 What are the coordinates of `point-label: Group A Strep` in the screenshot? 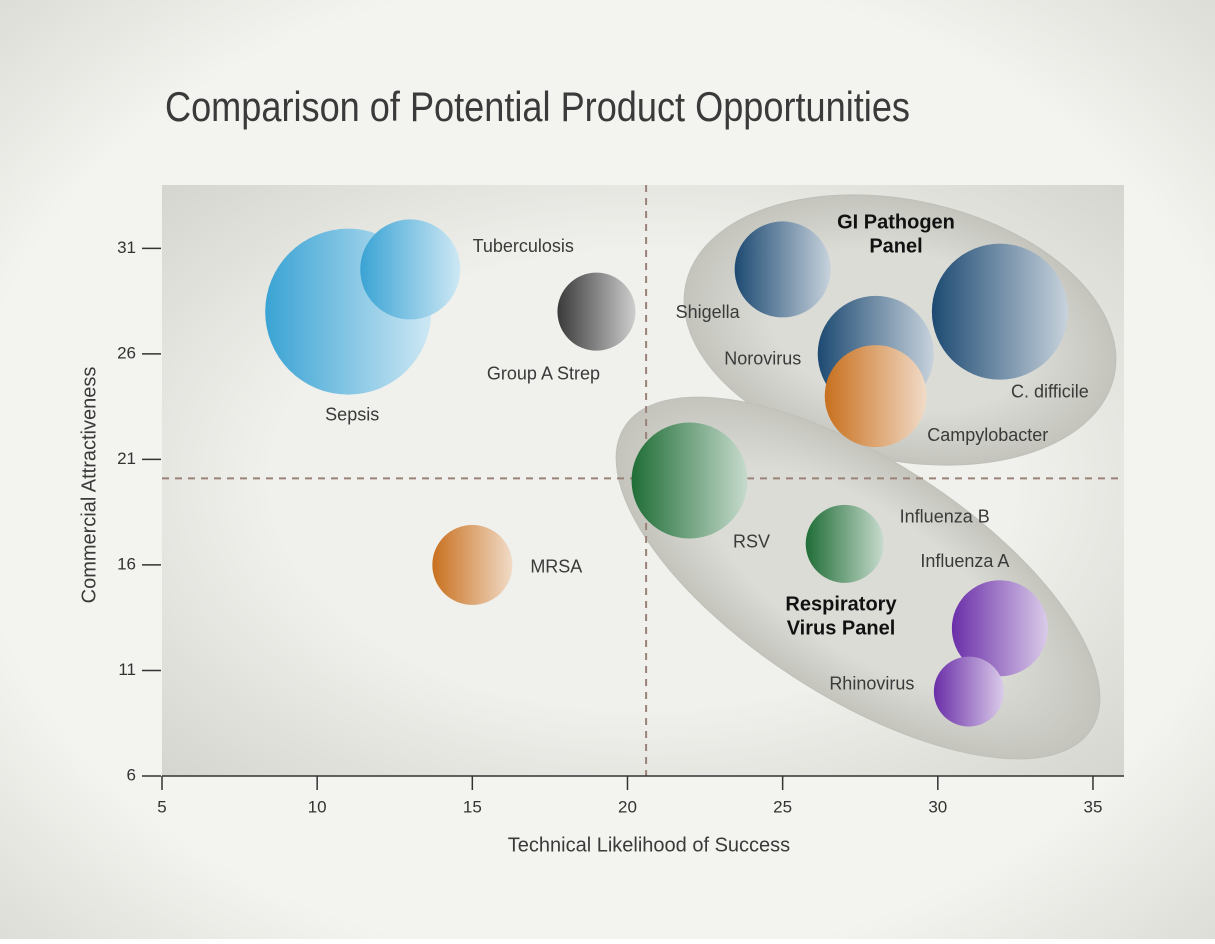 It's located at (543, 373).